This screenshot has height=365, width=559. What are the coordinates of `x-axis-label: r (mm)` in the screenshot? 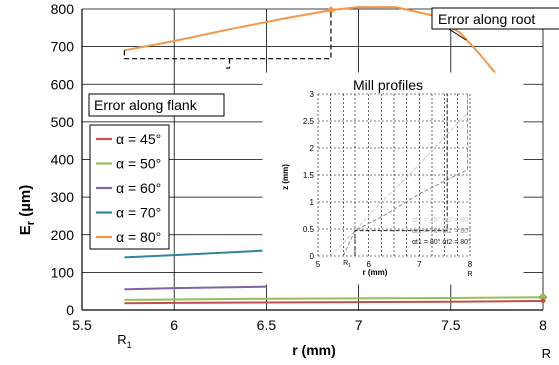 It's located at (314, 350).